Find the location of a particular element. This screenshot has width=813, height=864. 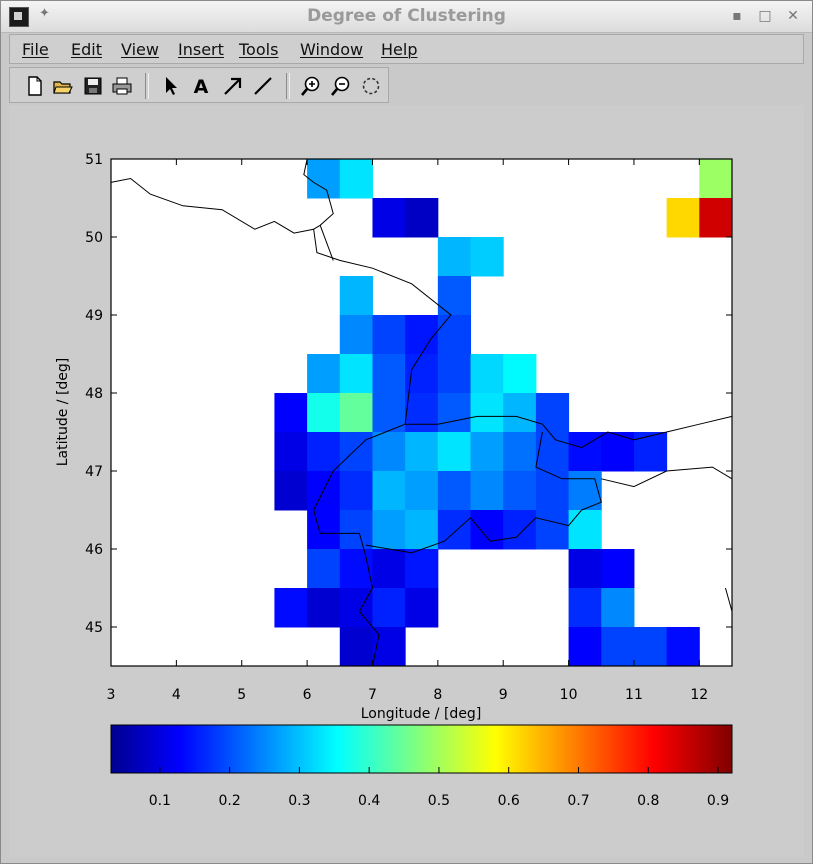

menu-insert: Insert is located at coordinates (201, 49).